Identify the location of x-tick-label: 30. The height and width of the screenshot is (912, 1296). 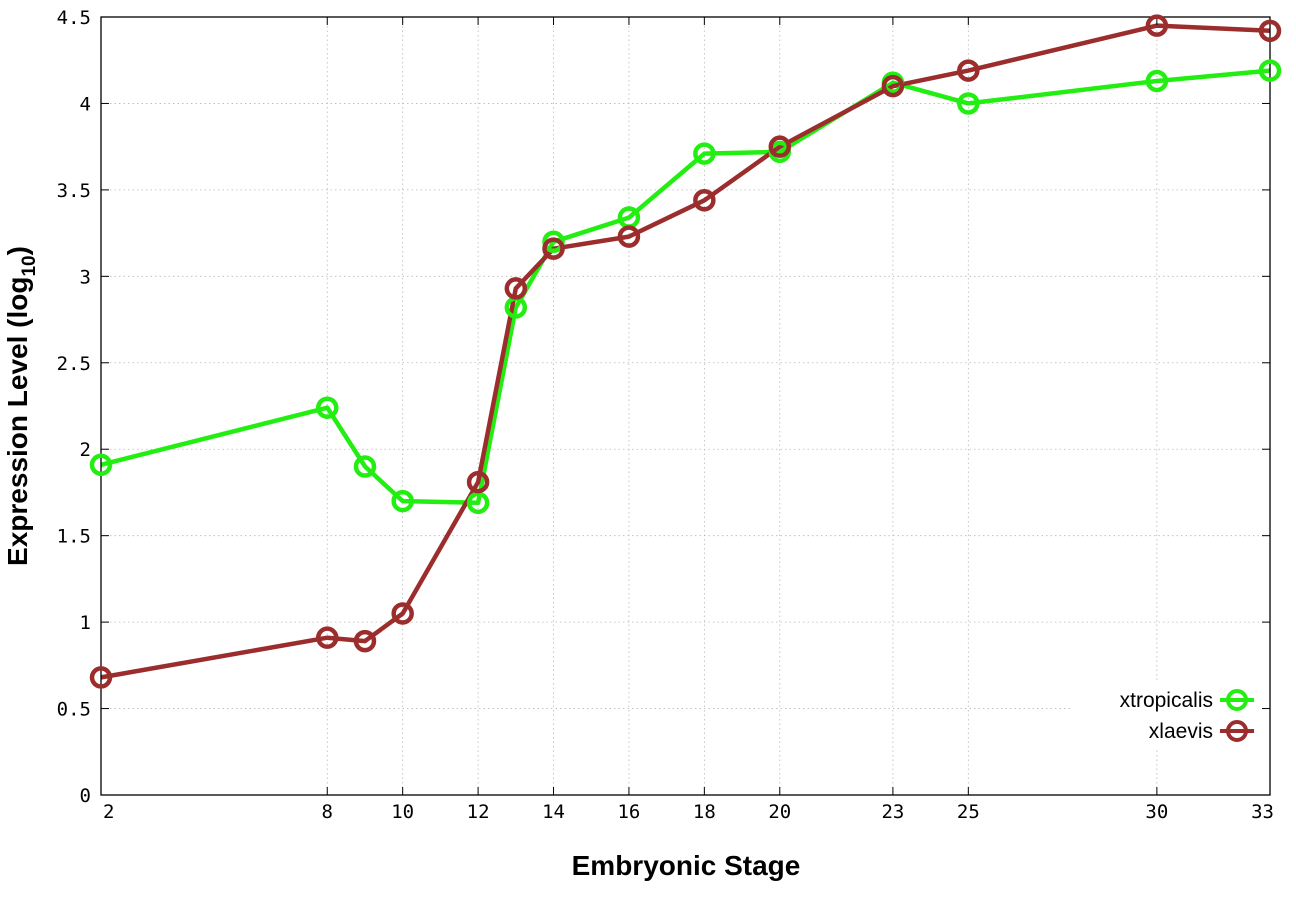
(1156, 812).